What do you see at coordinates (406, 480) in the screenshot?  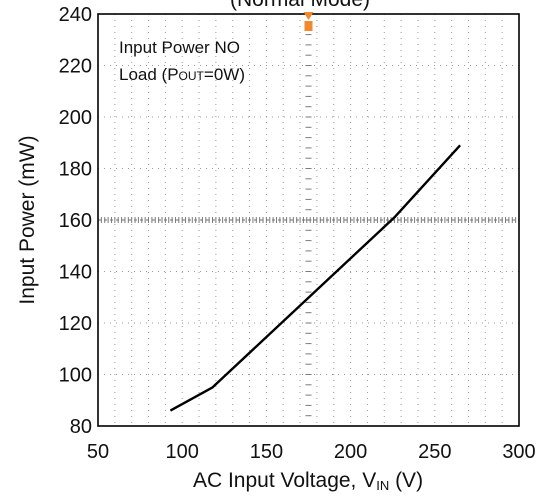 I see `x-axis-label-unit: (V)` at bounding box center [406, 480].